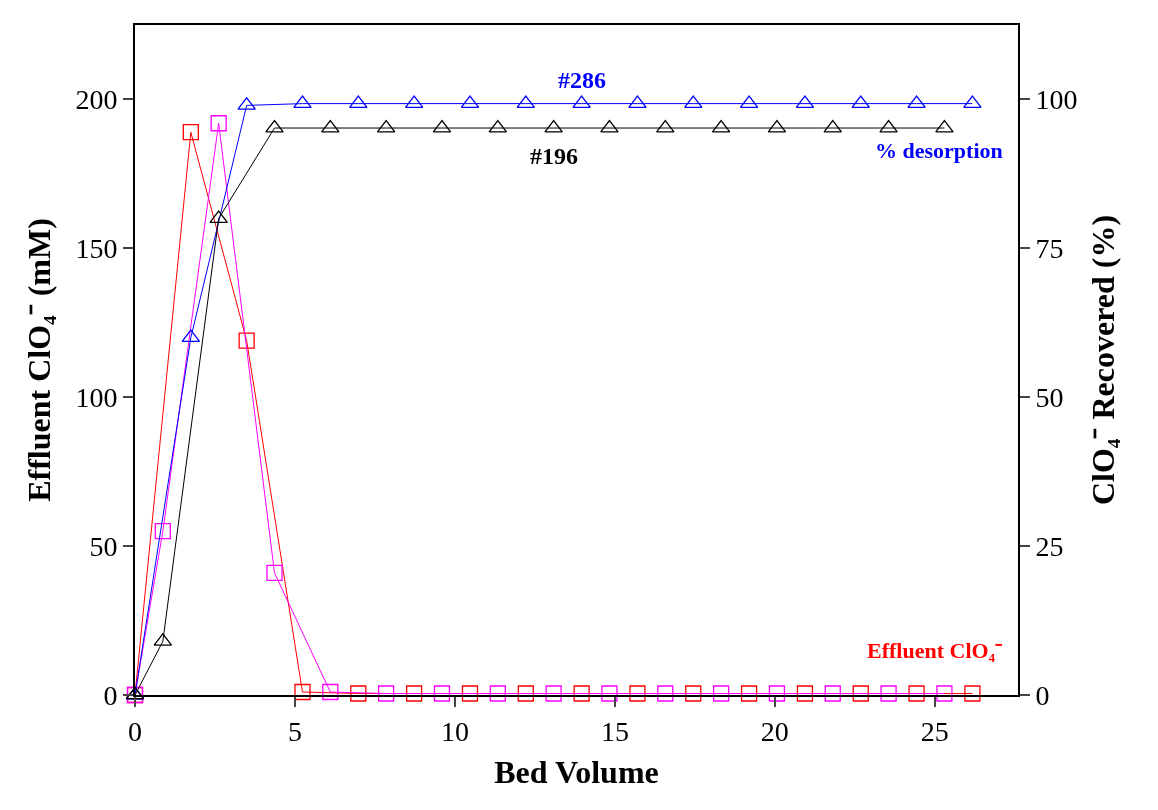  What do you see at coordinates (554, 156) in the screenshot?
I see `series-label: #196` at bounding box center [554, 156].